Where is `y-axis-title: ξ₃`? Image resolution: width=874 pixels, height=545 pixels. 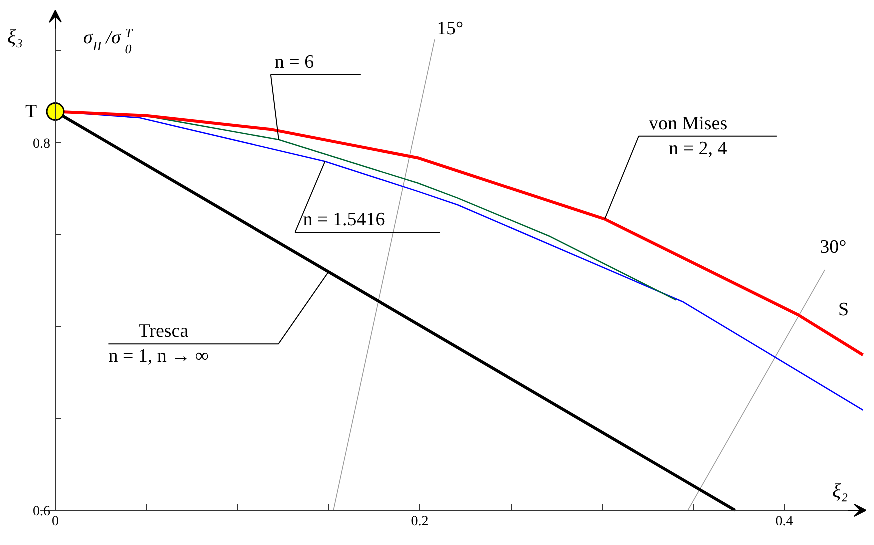 y-axis-title: ξ₃ is located at coordinates (16, 37).